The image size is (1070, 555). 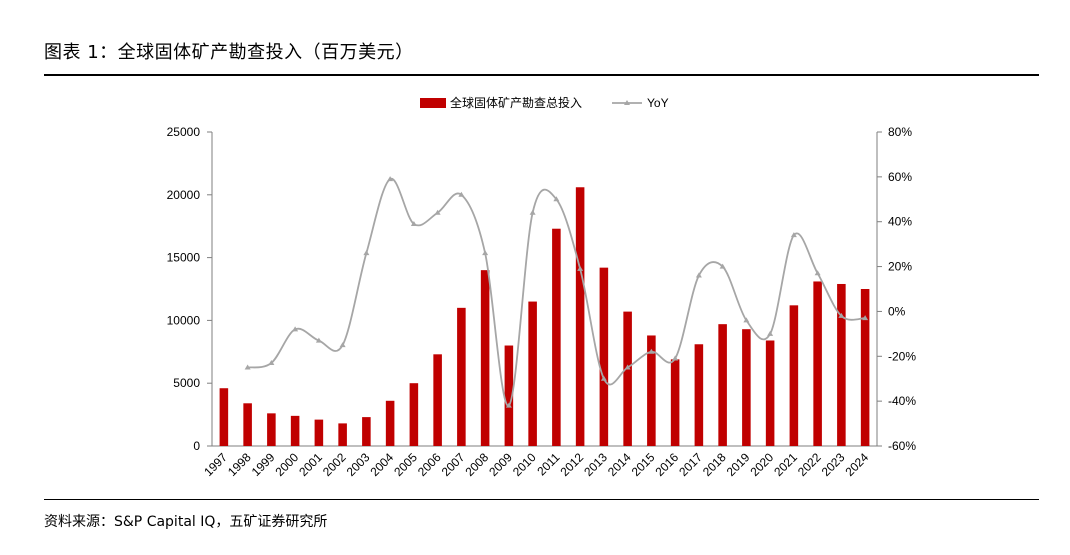 What do you see at coordinates (897, 311) in the screenshot?
I see `right-tick-label: 0%` at bounding box center [897, 311].